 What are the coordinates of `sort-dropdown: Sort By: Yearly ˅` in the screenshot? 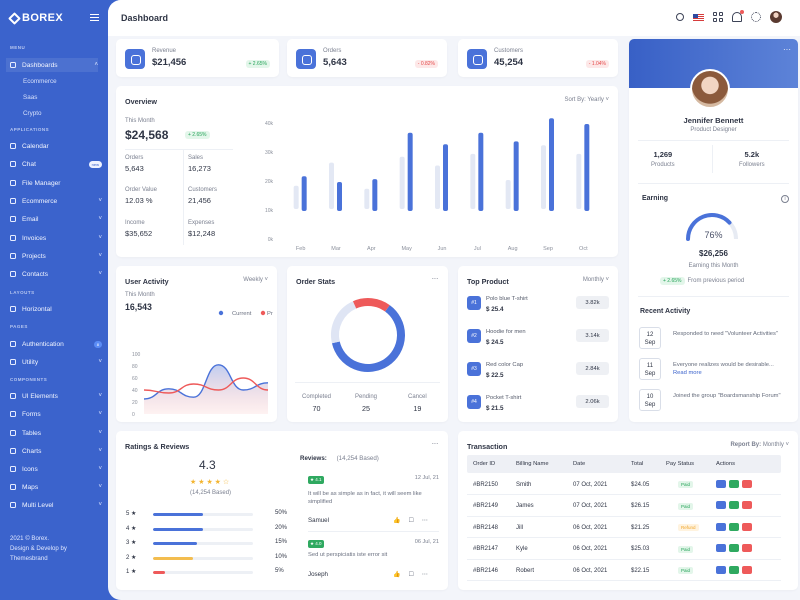 It's located at (586, 100).